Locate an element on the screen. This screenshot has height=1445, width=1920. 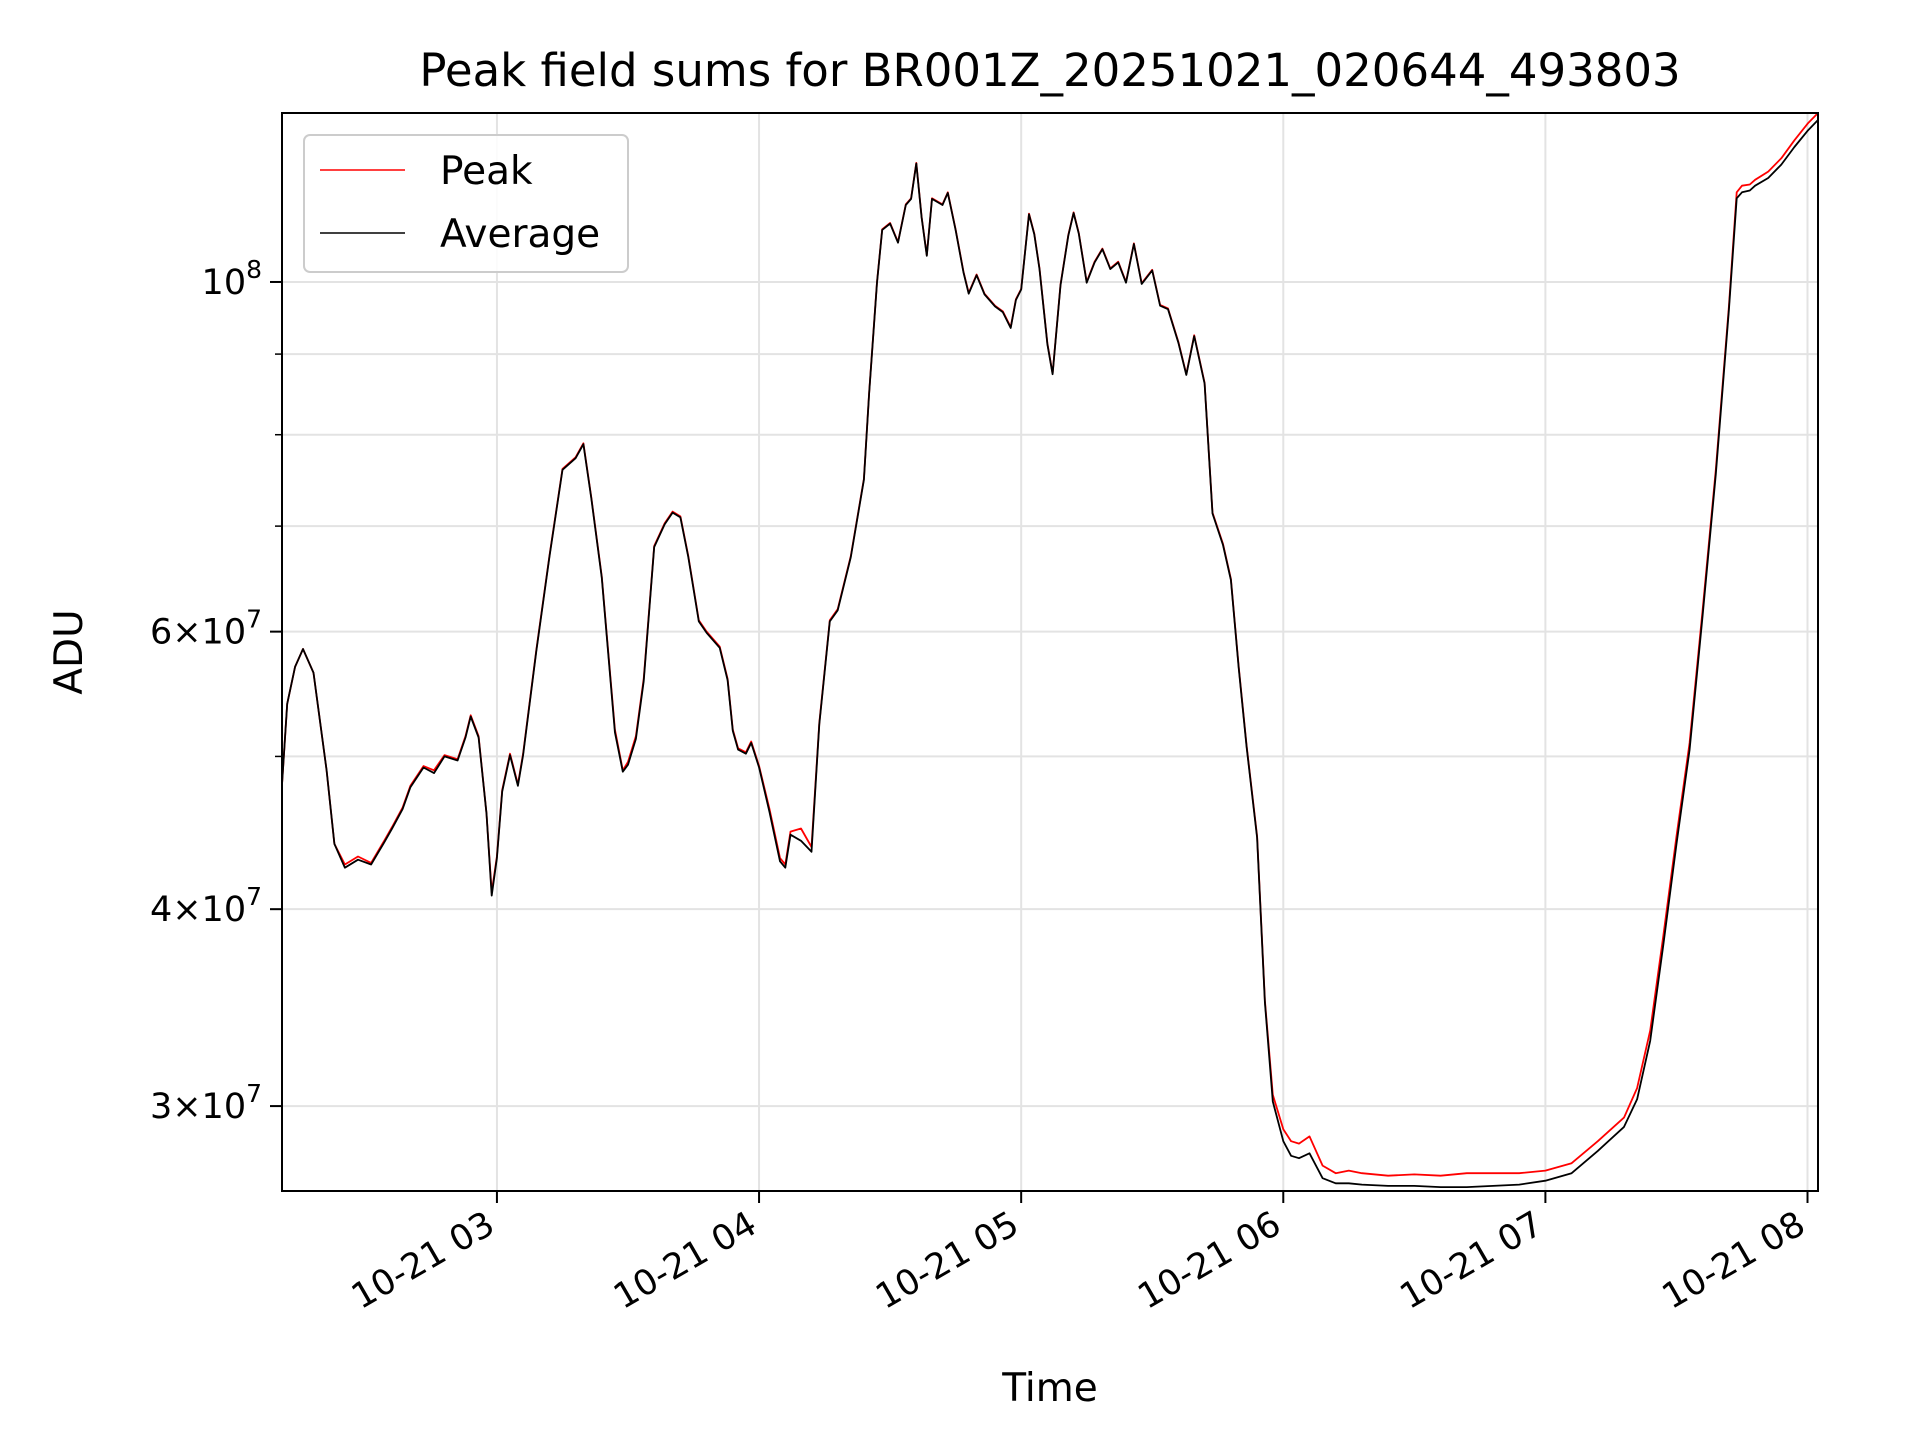
legend-peak-label: Peak is located at coordinates (486, 171).